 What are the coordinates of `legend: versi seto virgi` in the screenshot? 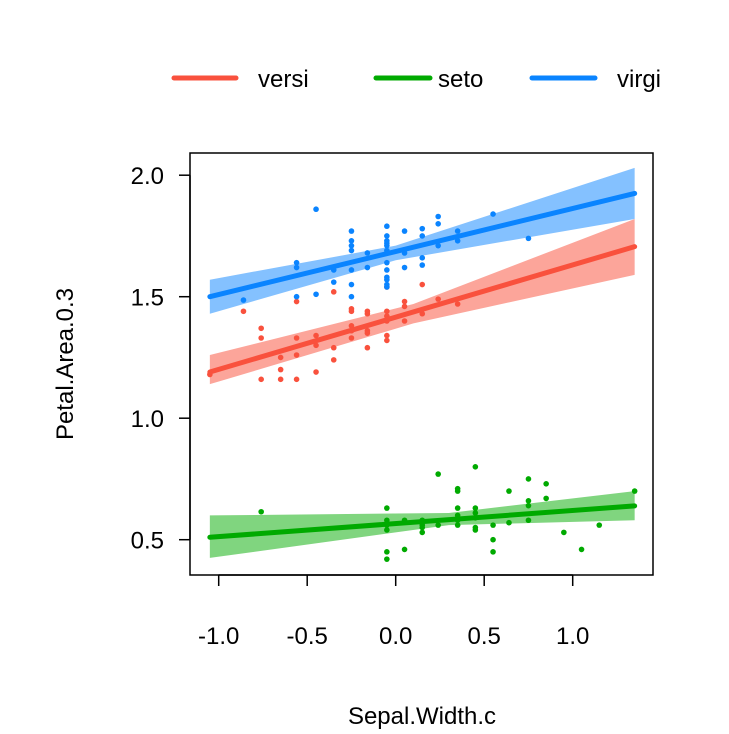 It's located at (416, 79).